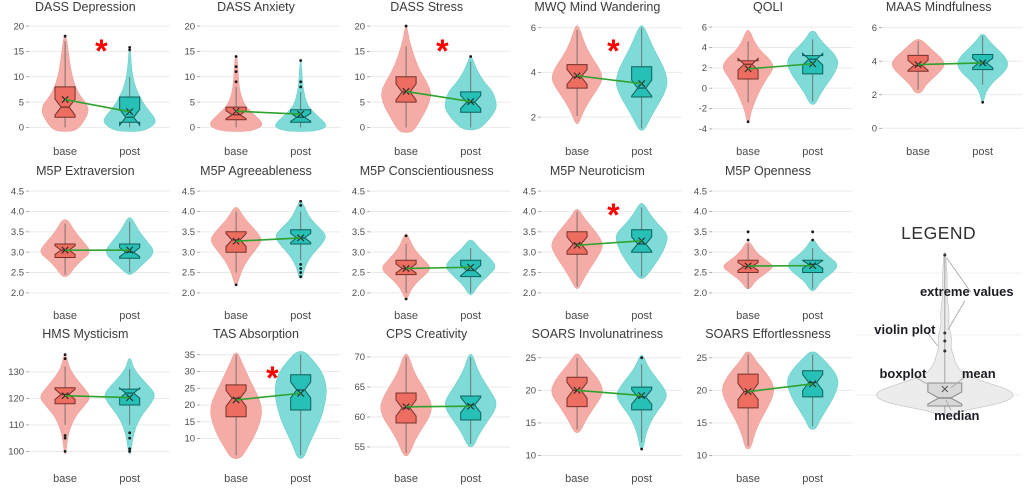  Describe the element at coordinates (89, 419) in the screenshot. I see `violin-plot-hms-mysticism: 100 110 120 130 base post` at that location.